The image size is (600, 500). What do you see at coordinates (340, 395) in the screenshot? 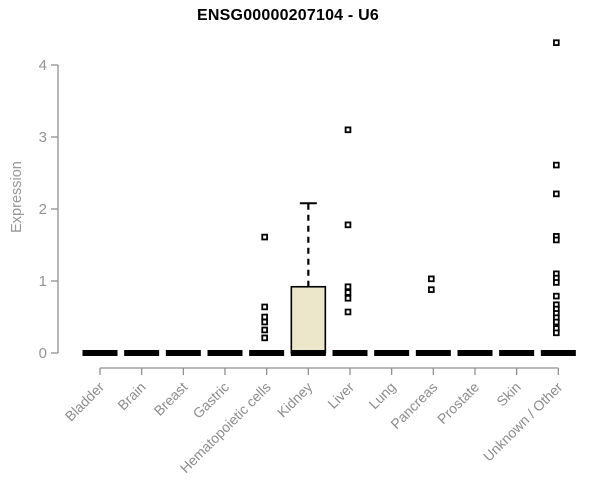
I see `x-category-label-liver: Liver` at bounding box center [340, 395].